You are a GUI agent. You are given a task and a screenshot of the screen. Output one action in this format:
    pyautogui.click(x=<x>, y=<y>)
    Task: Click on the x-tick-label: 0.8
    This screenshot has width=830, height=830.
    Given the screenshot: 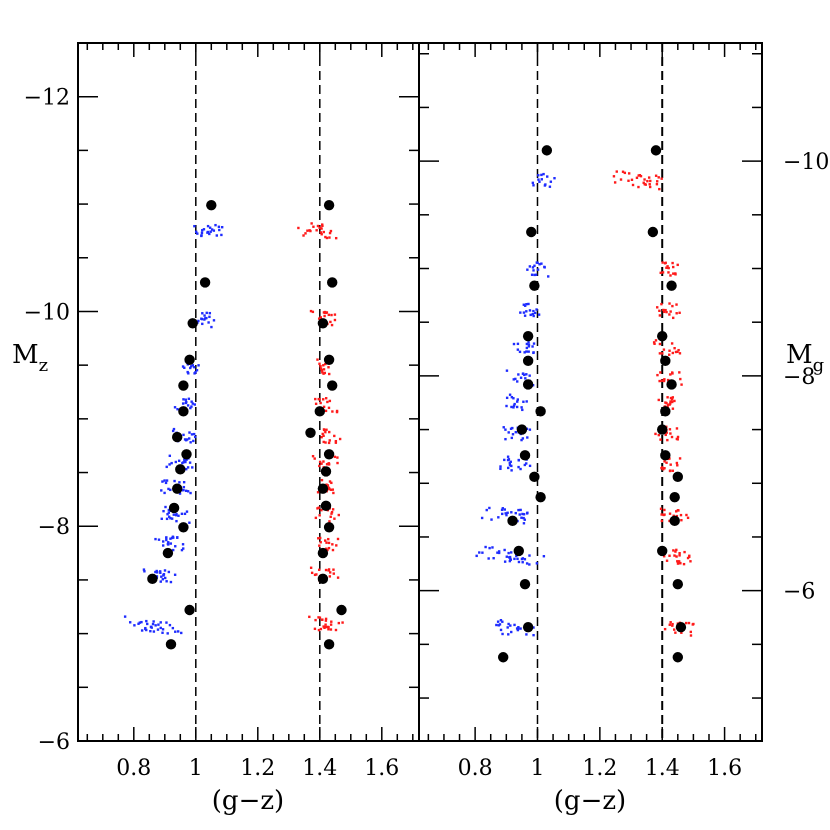 What is the action you would take?
    pyautogui.click(x=133, y=768)
    